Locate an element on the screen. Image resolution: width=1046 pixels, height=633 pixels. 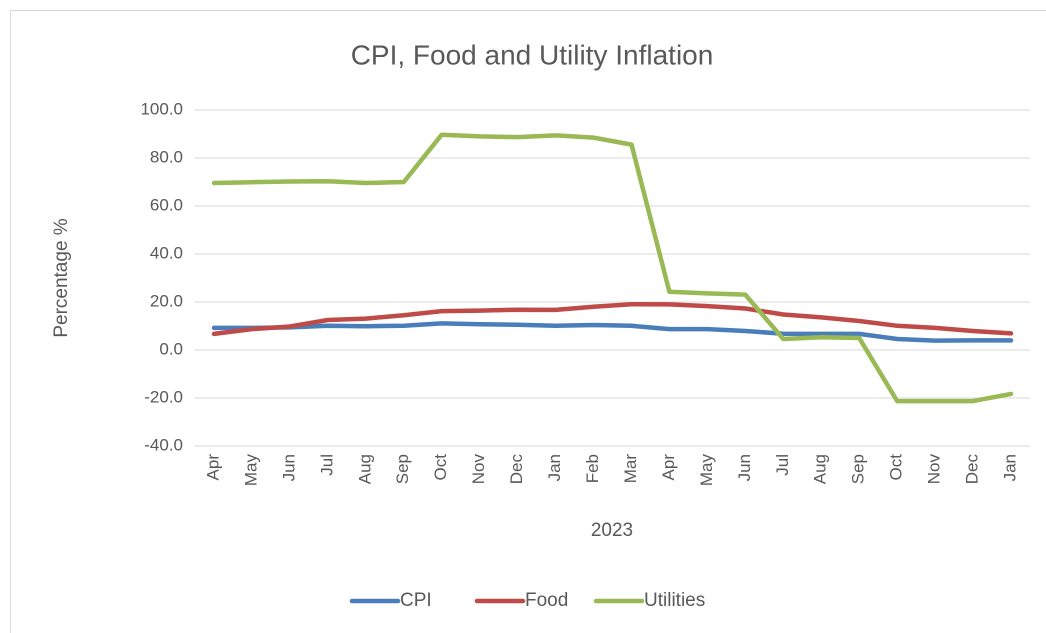
legend-label: Utilities is located at coordinates (674, 600).